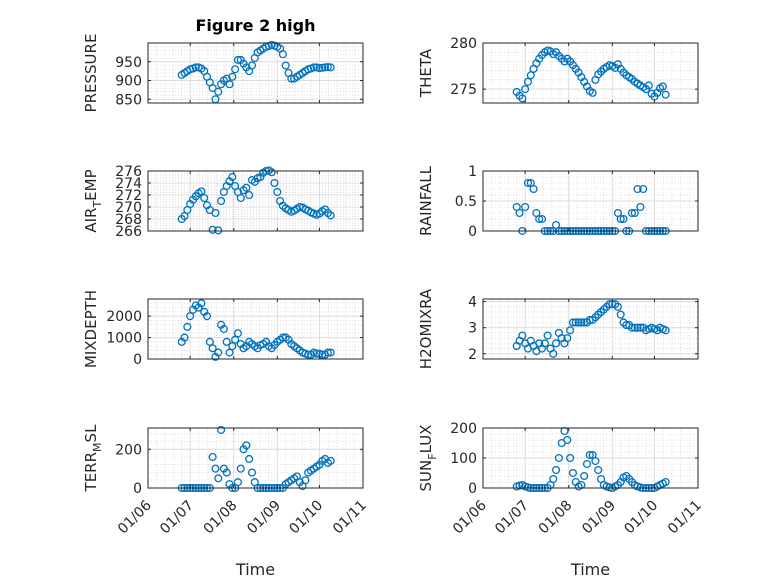 This screenshot has width=778, height=583. What do you see at coordinates (128, 100) in the screenshot?
I see `y-tick-label: 850` at bounding box center [128, 100].